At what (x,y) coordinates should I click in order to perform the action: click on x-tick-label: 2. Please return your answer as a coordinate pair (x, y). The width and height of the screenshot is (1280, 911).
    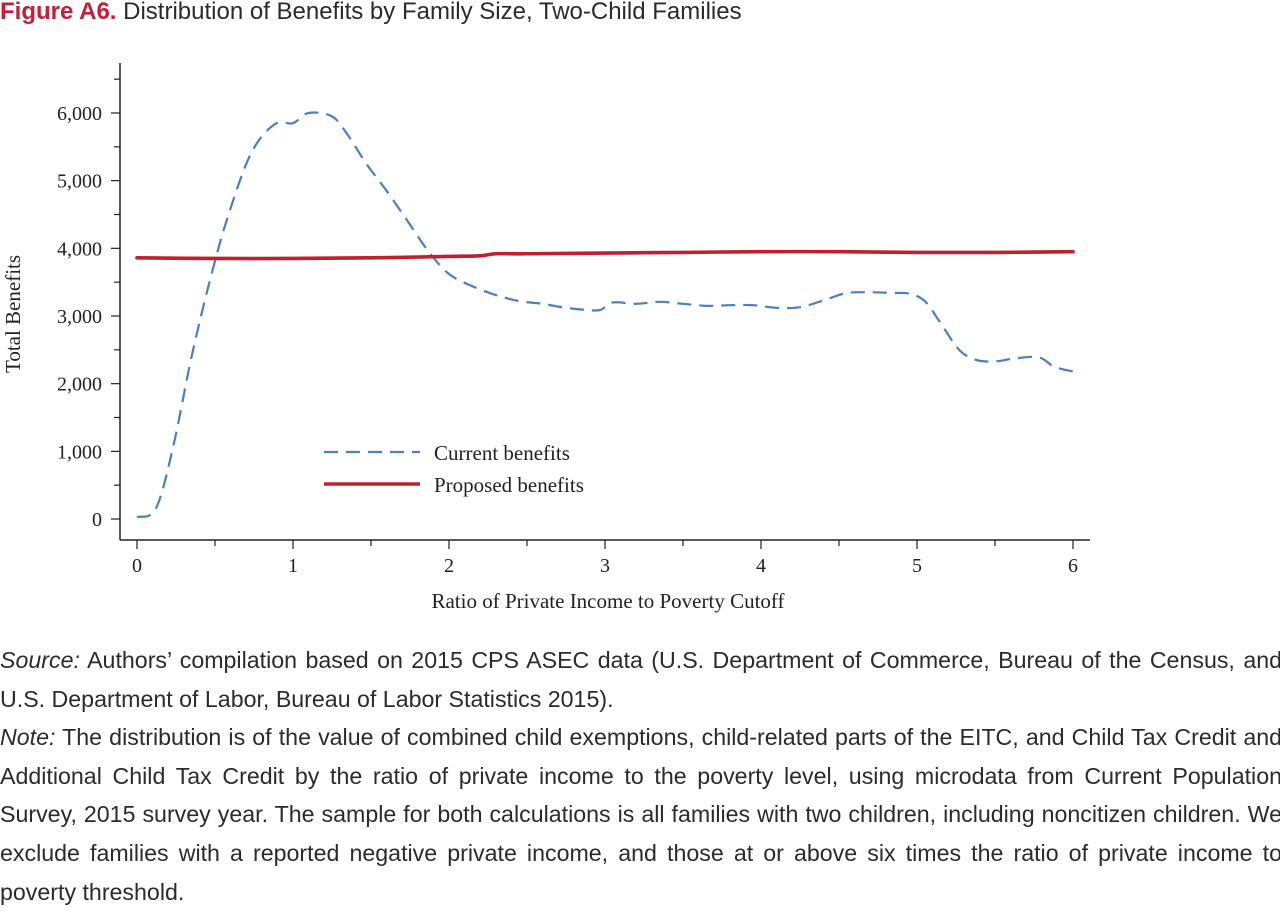
    Looking at the image, I should click on (449, 566).